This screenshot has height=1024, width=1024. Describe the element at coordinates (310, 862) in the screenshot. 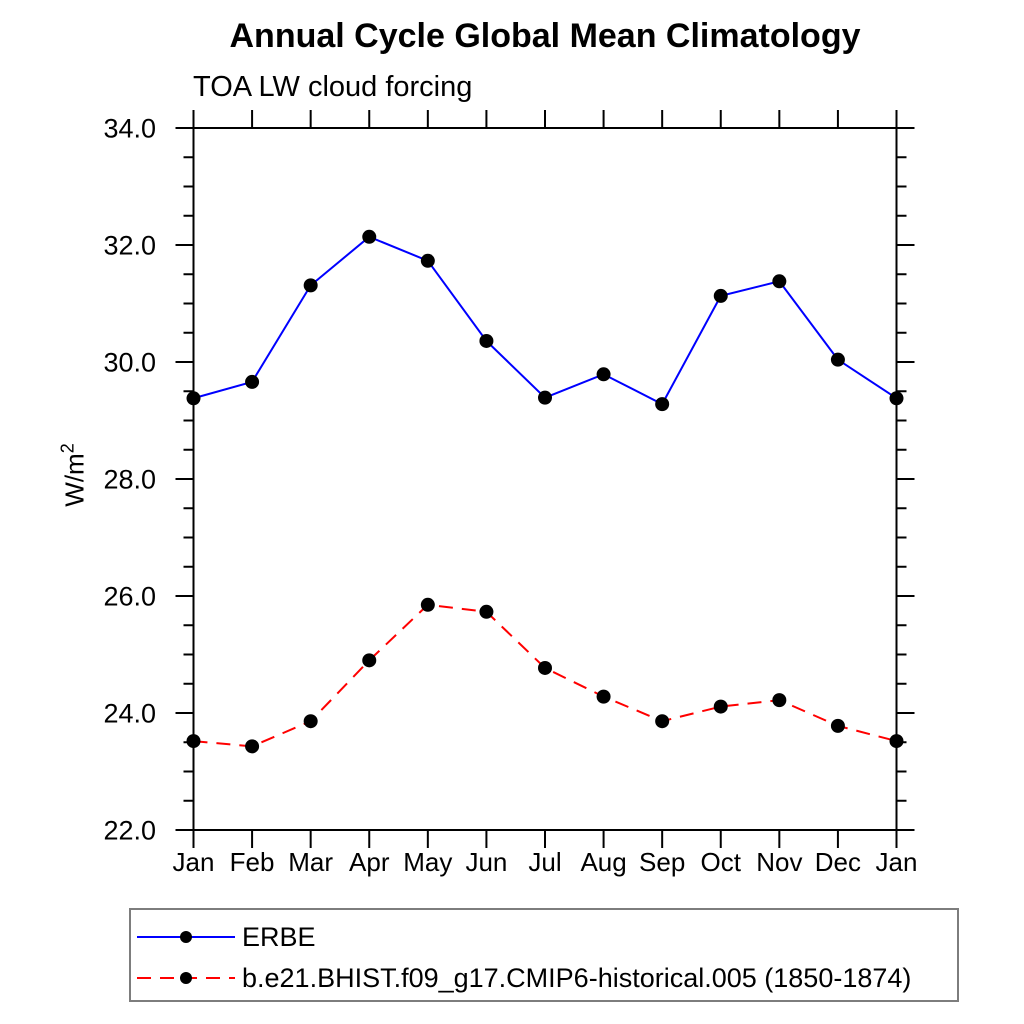

I see `x-tick-label: Mar` at that location.